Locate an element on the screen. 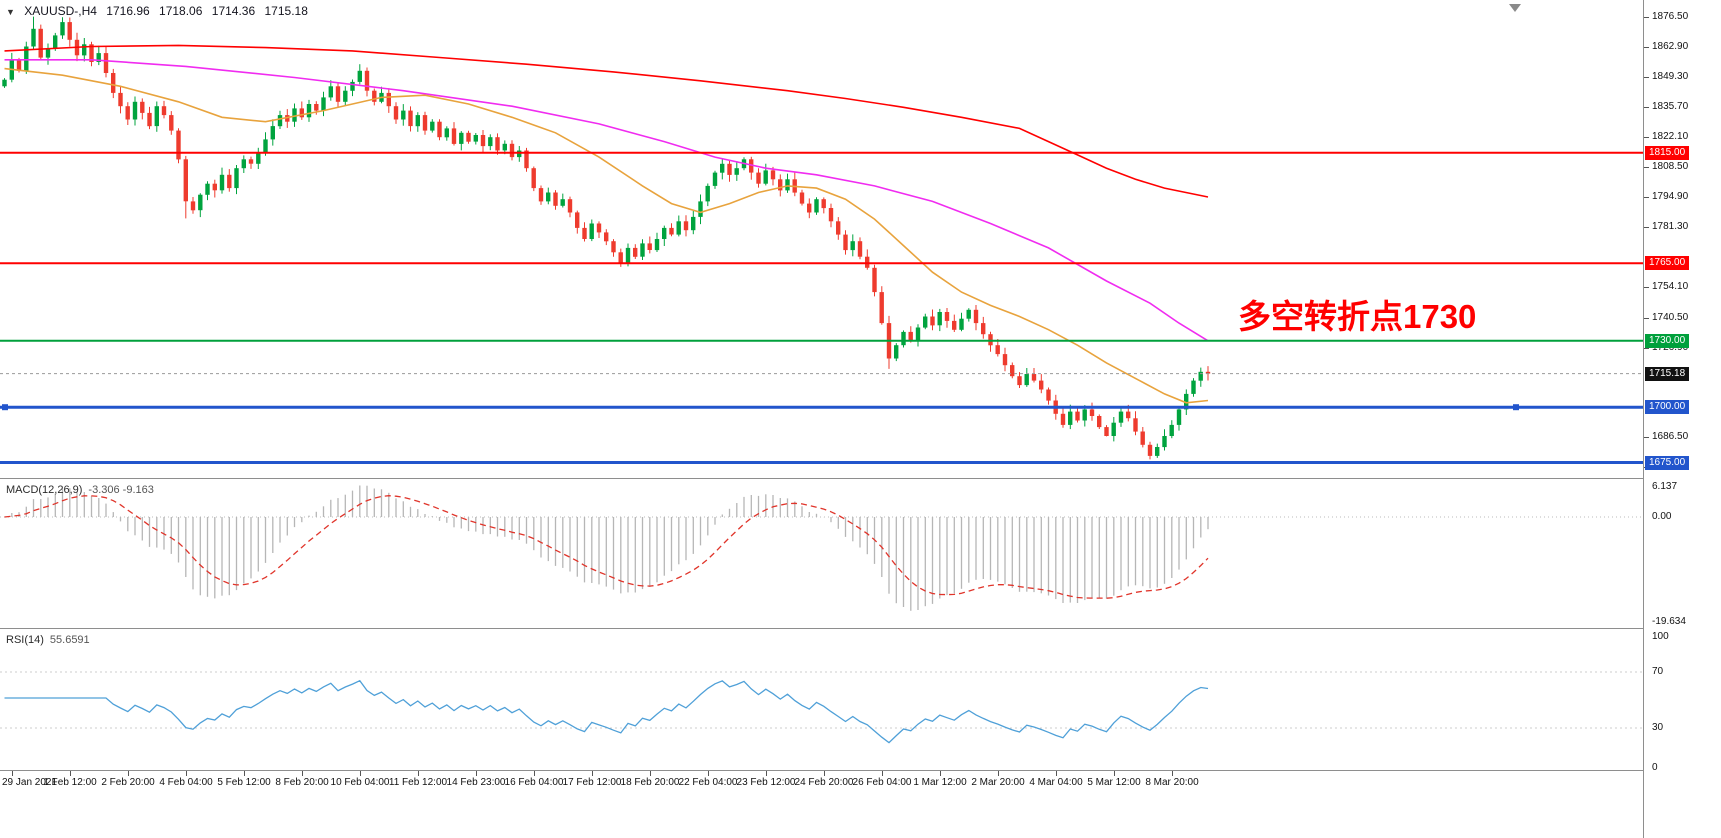  time-axis-label: 8 Feb 20:00 is located at coordinates (302, 782).